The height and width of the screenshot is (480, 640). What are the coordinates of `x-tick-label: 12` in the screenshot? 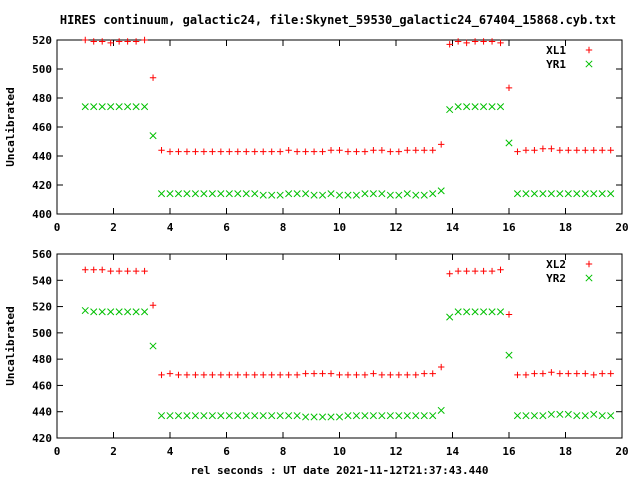 It's located at (395, 227).